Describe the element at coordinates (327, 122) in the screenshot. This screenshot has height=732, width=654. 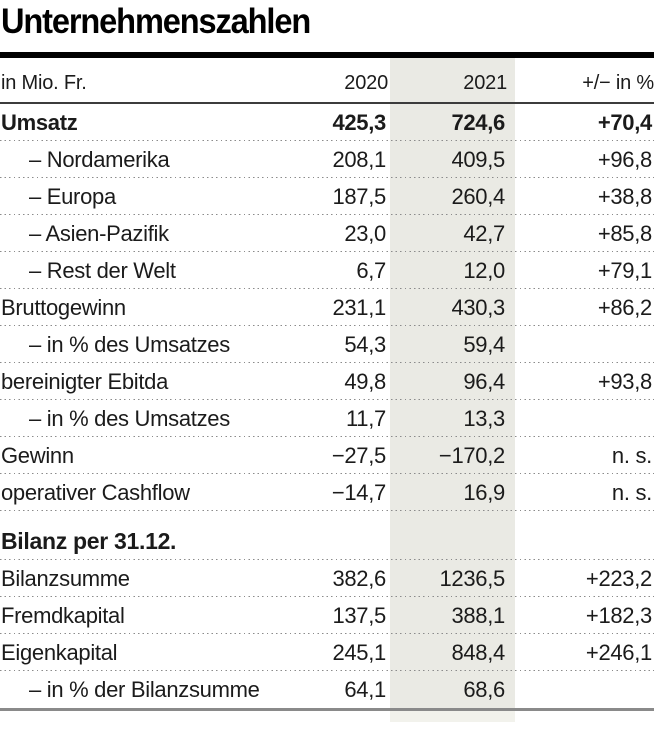
I see `table-row-umsatz: Umsatz 425,3 724,6 +70,4` at that location.